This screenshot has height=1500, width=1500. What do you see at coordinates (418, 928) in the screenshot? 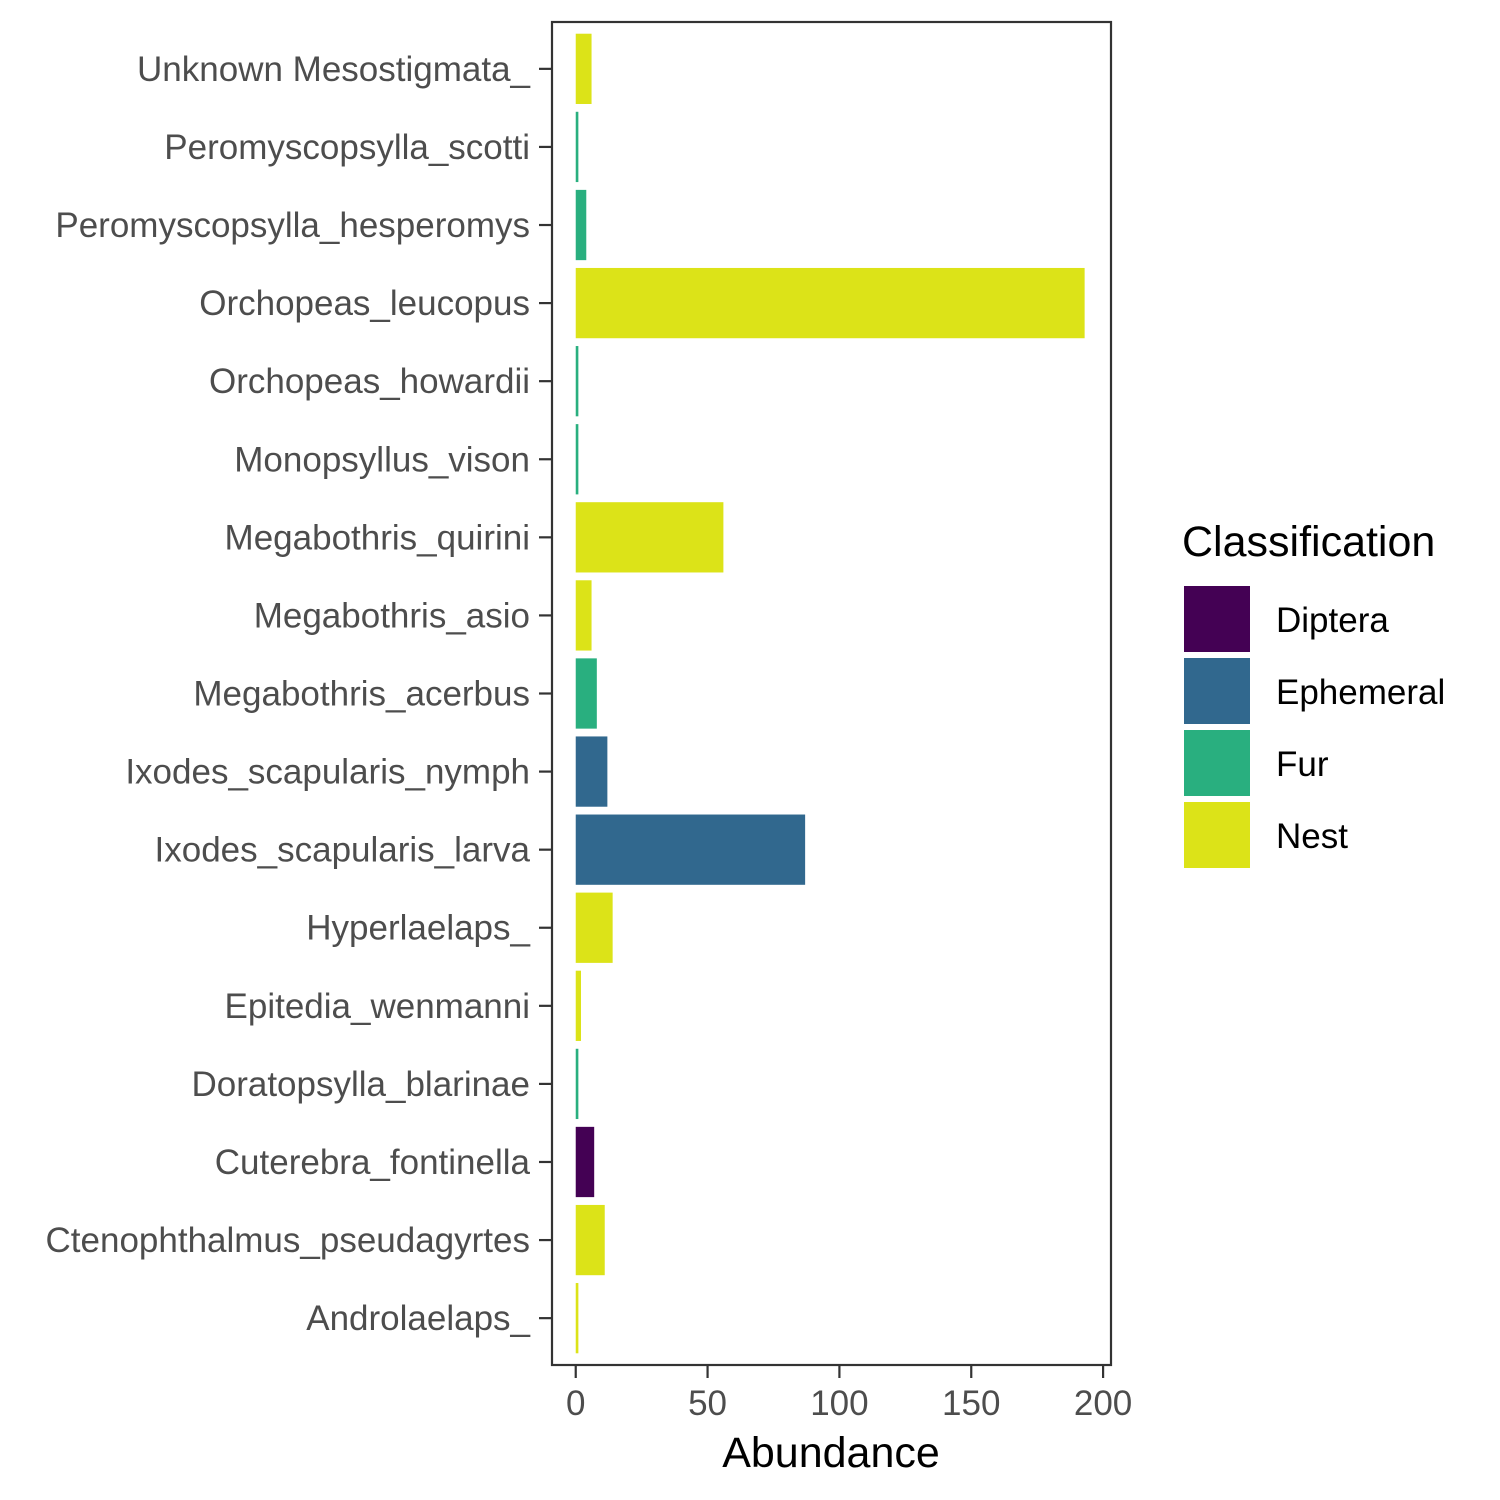
I see `y-tick-label: Hyperlaelaps_` at bounding box center [418, 928].